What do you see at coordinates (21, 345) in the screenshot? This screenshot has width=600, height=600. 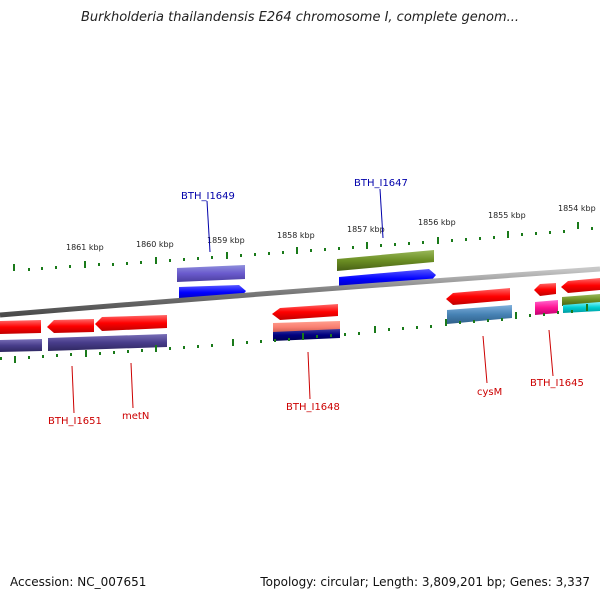 I see `gene-left-purple` at bounding box center [21, 345].